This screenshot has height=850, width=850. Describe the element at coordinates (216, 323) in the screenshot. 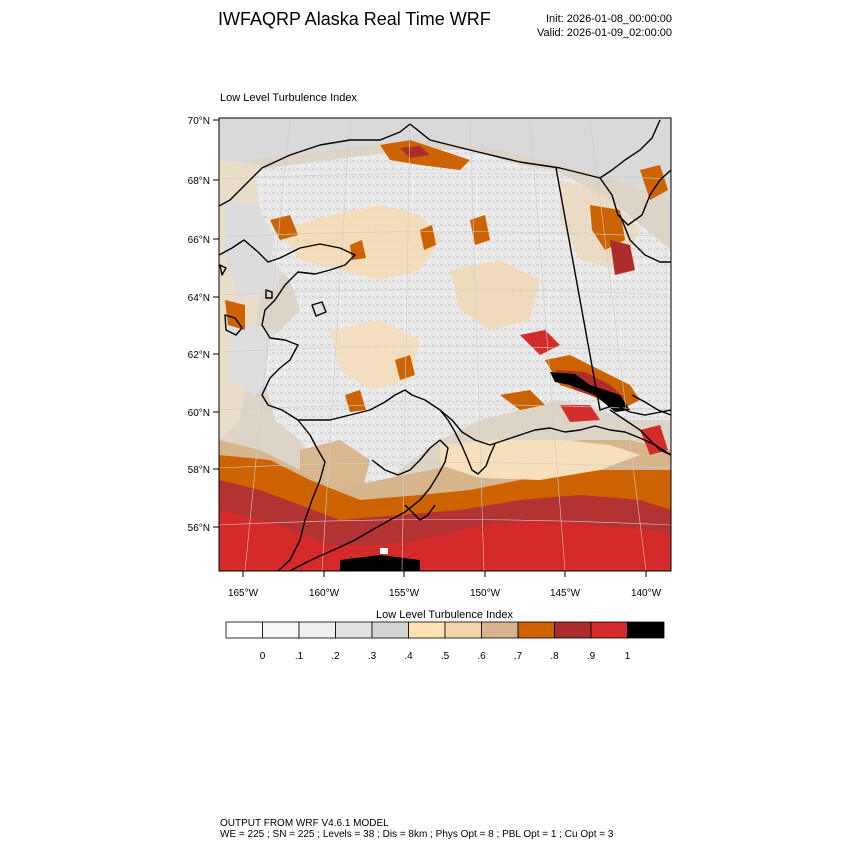

I see `lat-ticks` at that location.